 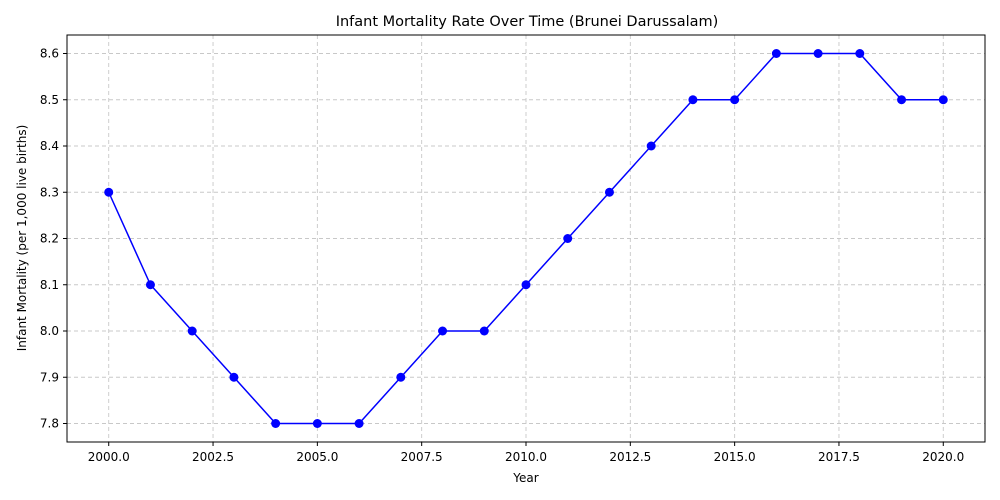 What do you see at coordinates (943, 457) in the screenshot?
I see `x-tick-label: 2020.0` at bounding box center [943, 457].